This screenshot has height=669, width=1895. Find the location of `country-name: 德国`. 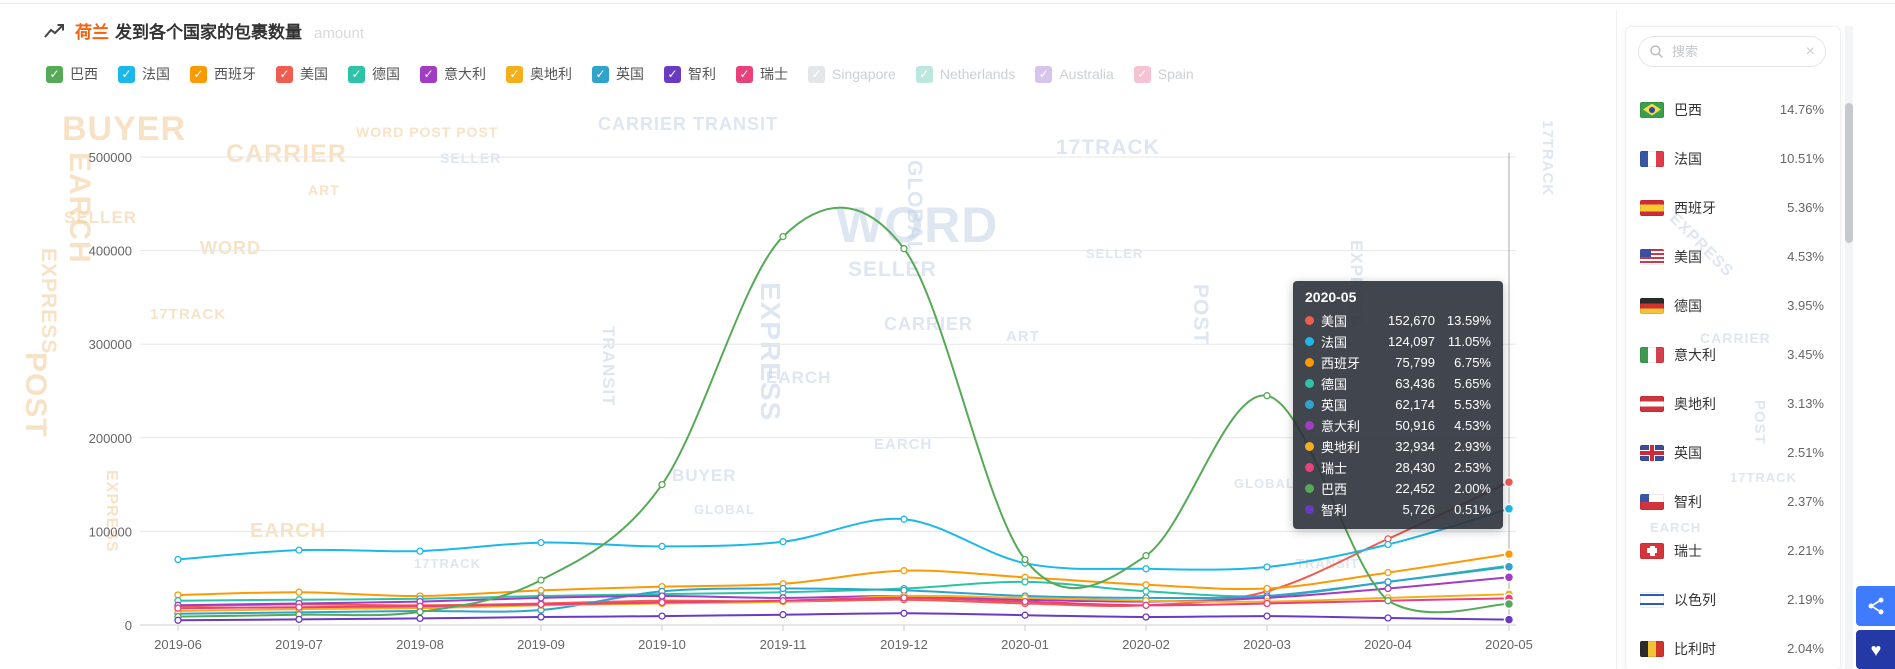

country-name: 德国 is located at coordinates (1688, 305).